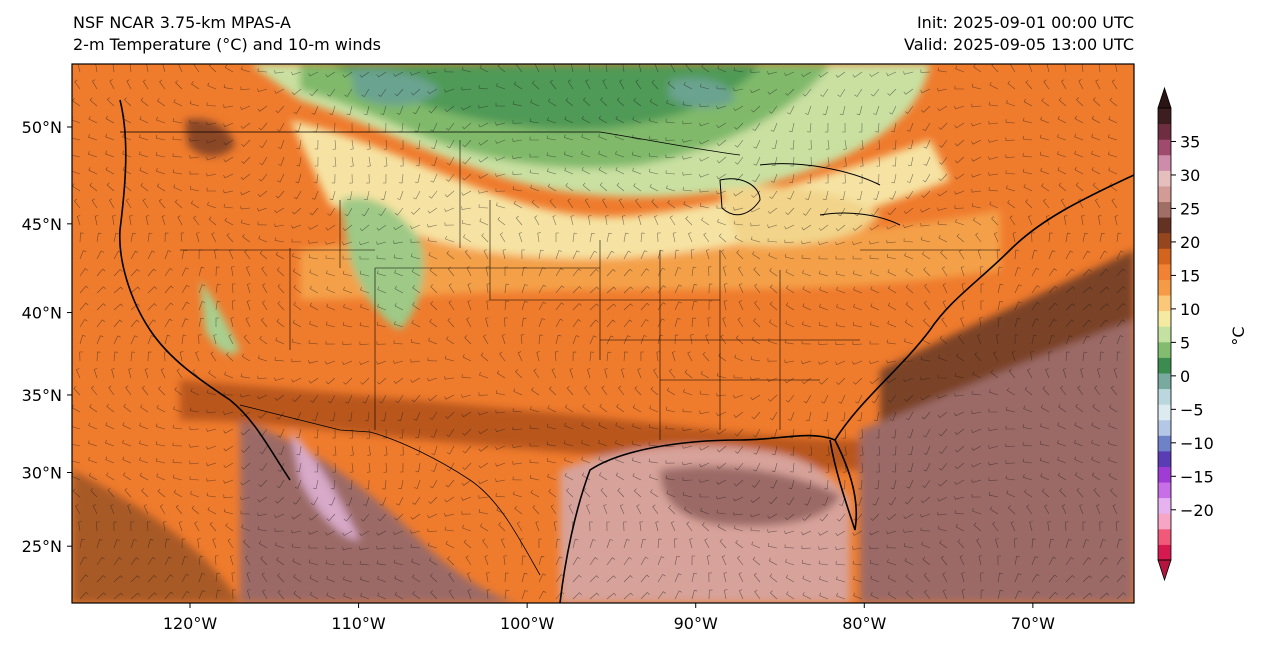 The height and width of the screenshot is (648, 1266). What do you see at coordinates (1185, 376) in the screenshot?
I see `colorbar-tick-label: 0` at bounding box center [1185, 376].